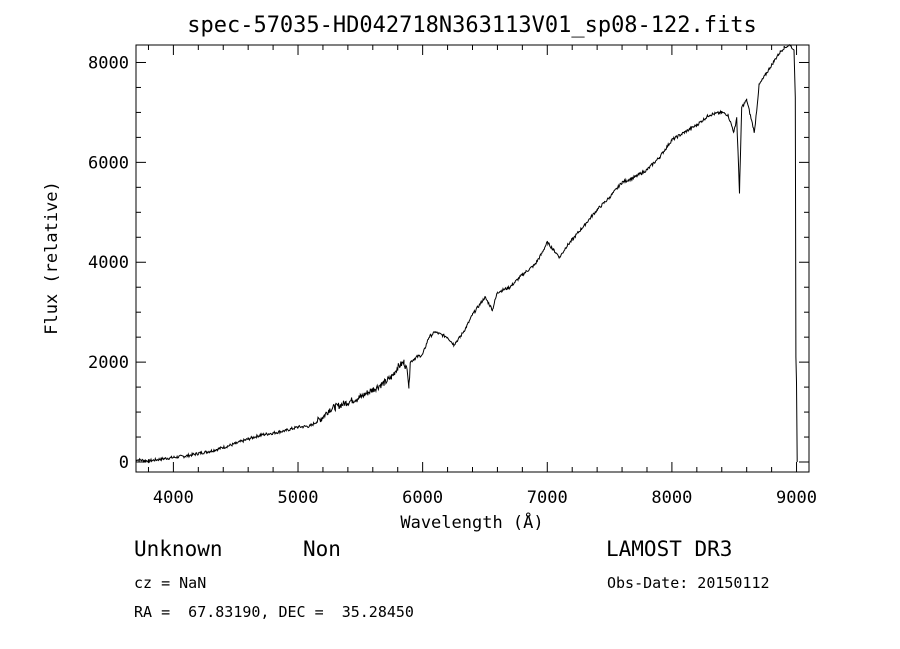 The image size is (900, 649). Describe the element at coordinates (124, 463) in the screenshot. I see `y-tick-label: 0` at that location.